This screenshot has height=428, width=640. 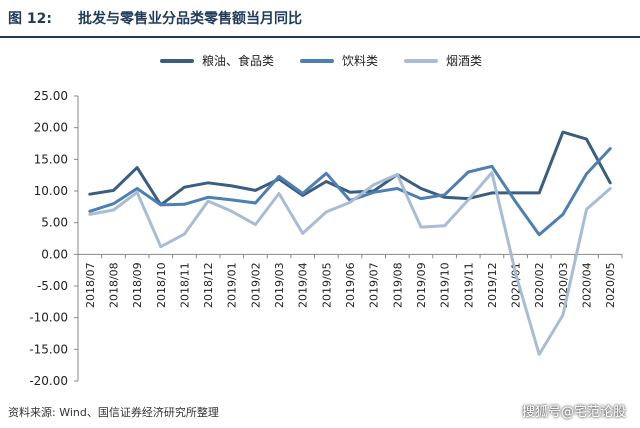 I want to click on x-tick-label: 2018/10, so click(x=161, y=285).